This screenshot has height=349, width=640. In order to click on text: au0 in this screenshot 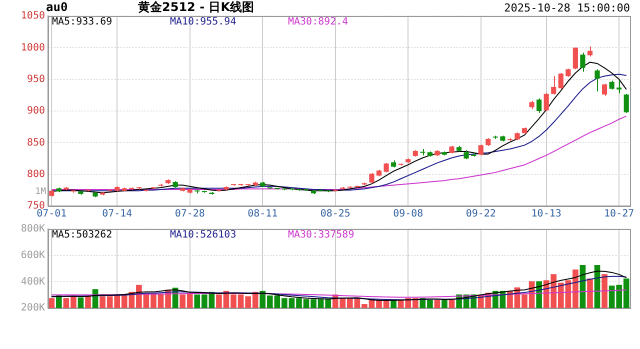, I will do `click(57, 7)`.